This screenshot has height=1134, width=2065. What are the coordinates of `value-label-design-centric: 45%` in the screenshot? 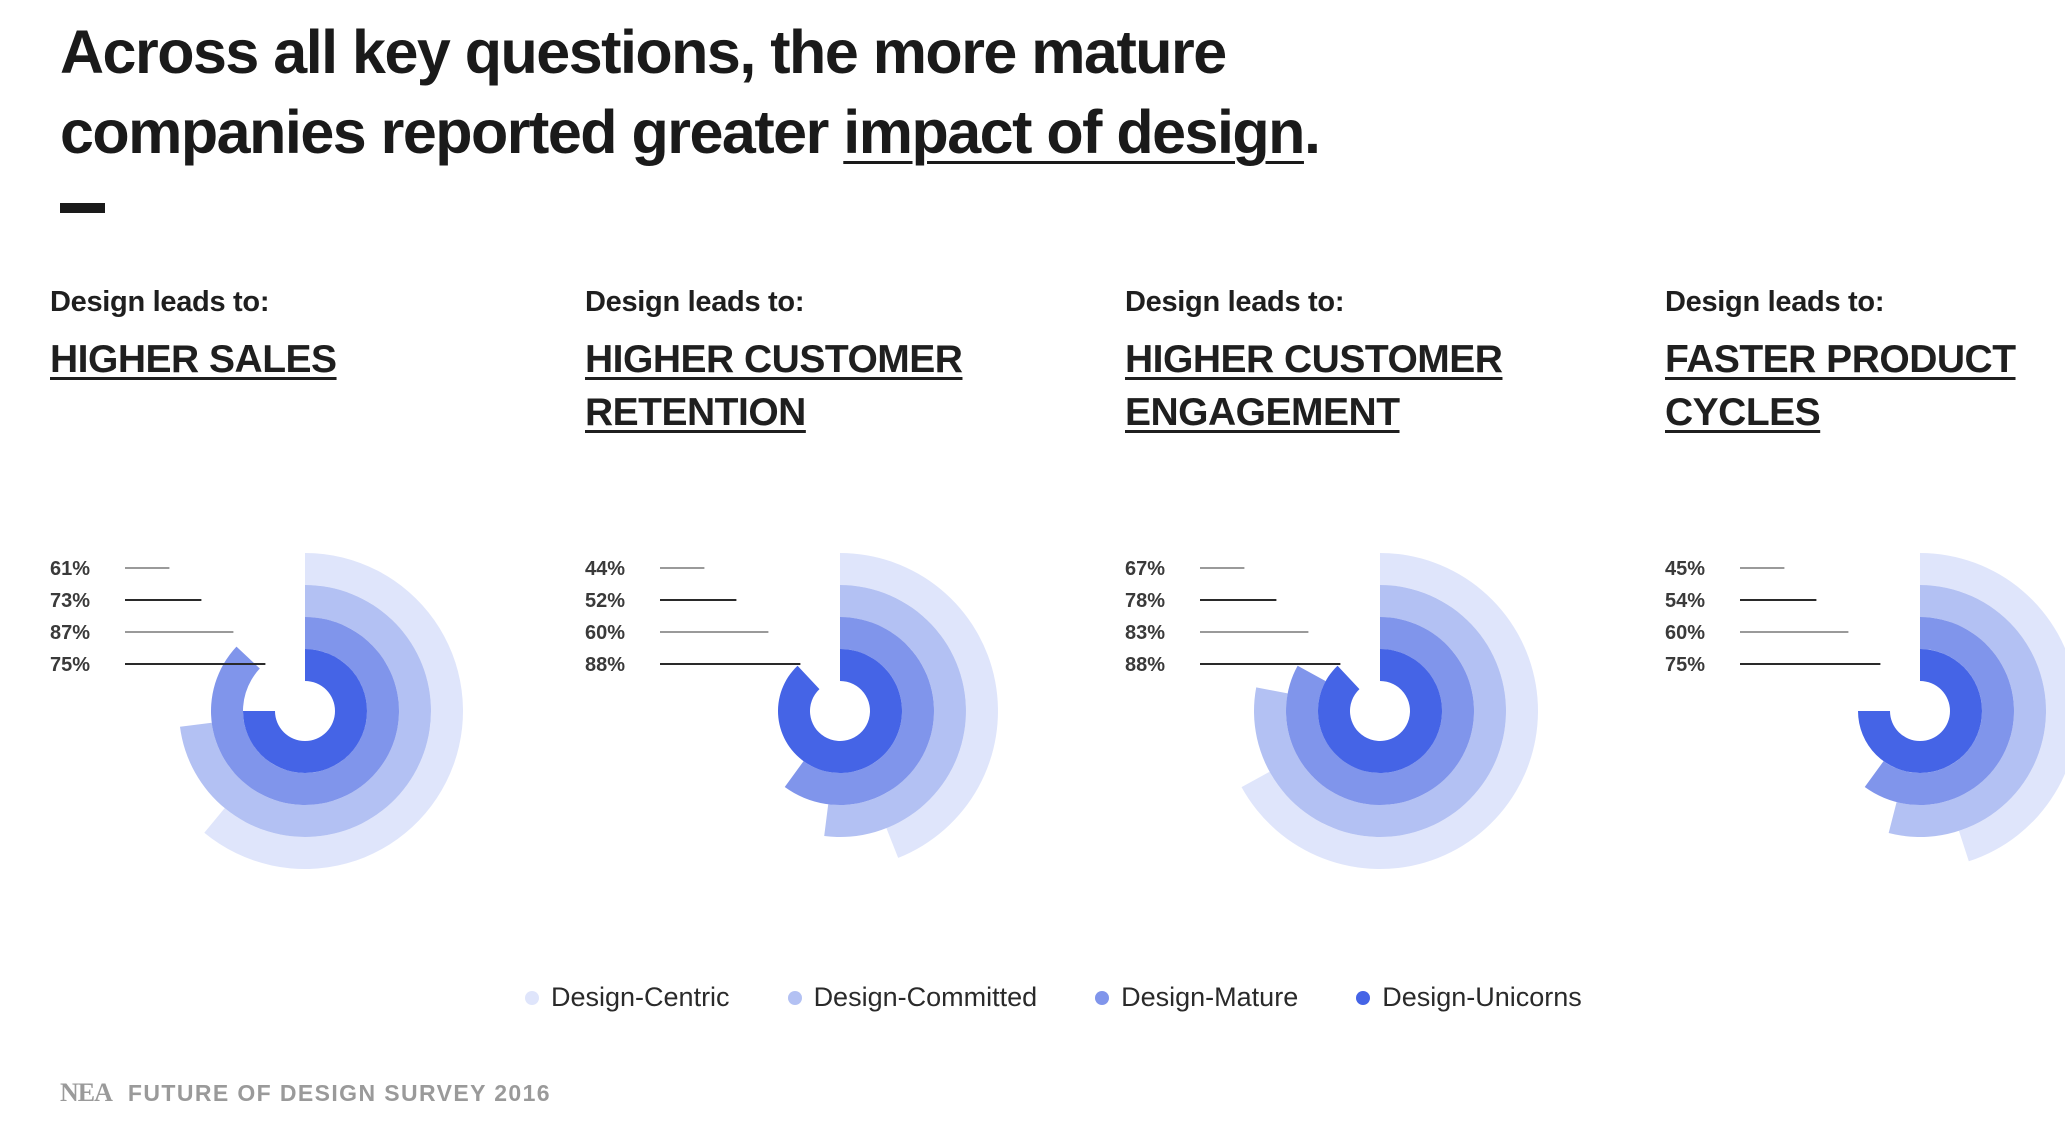 It's located at (1685, 569).